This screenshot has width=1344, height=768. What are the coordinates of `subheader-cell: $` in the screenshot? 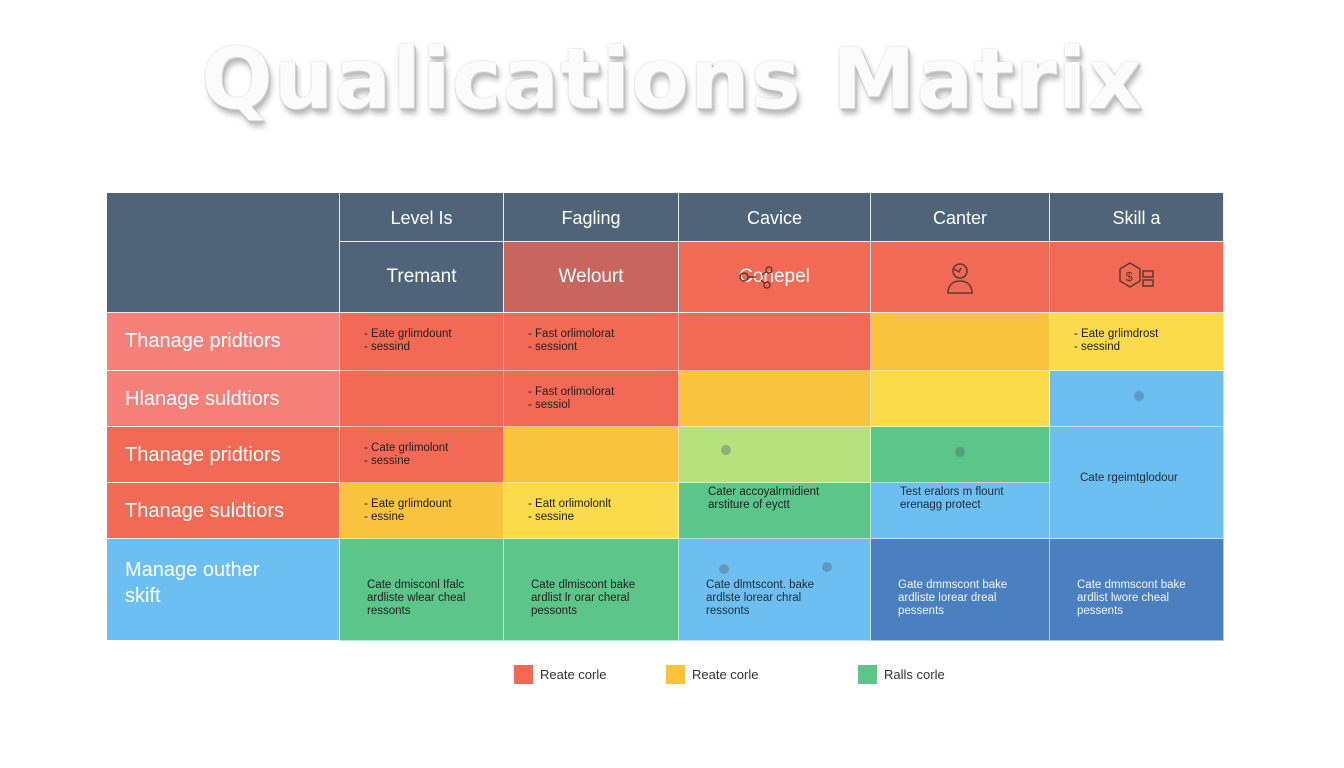 It's located at (1137, 277).